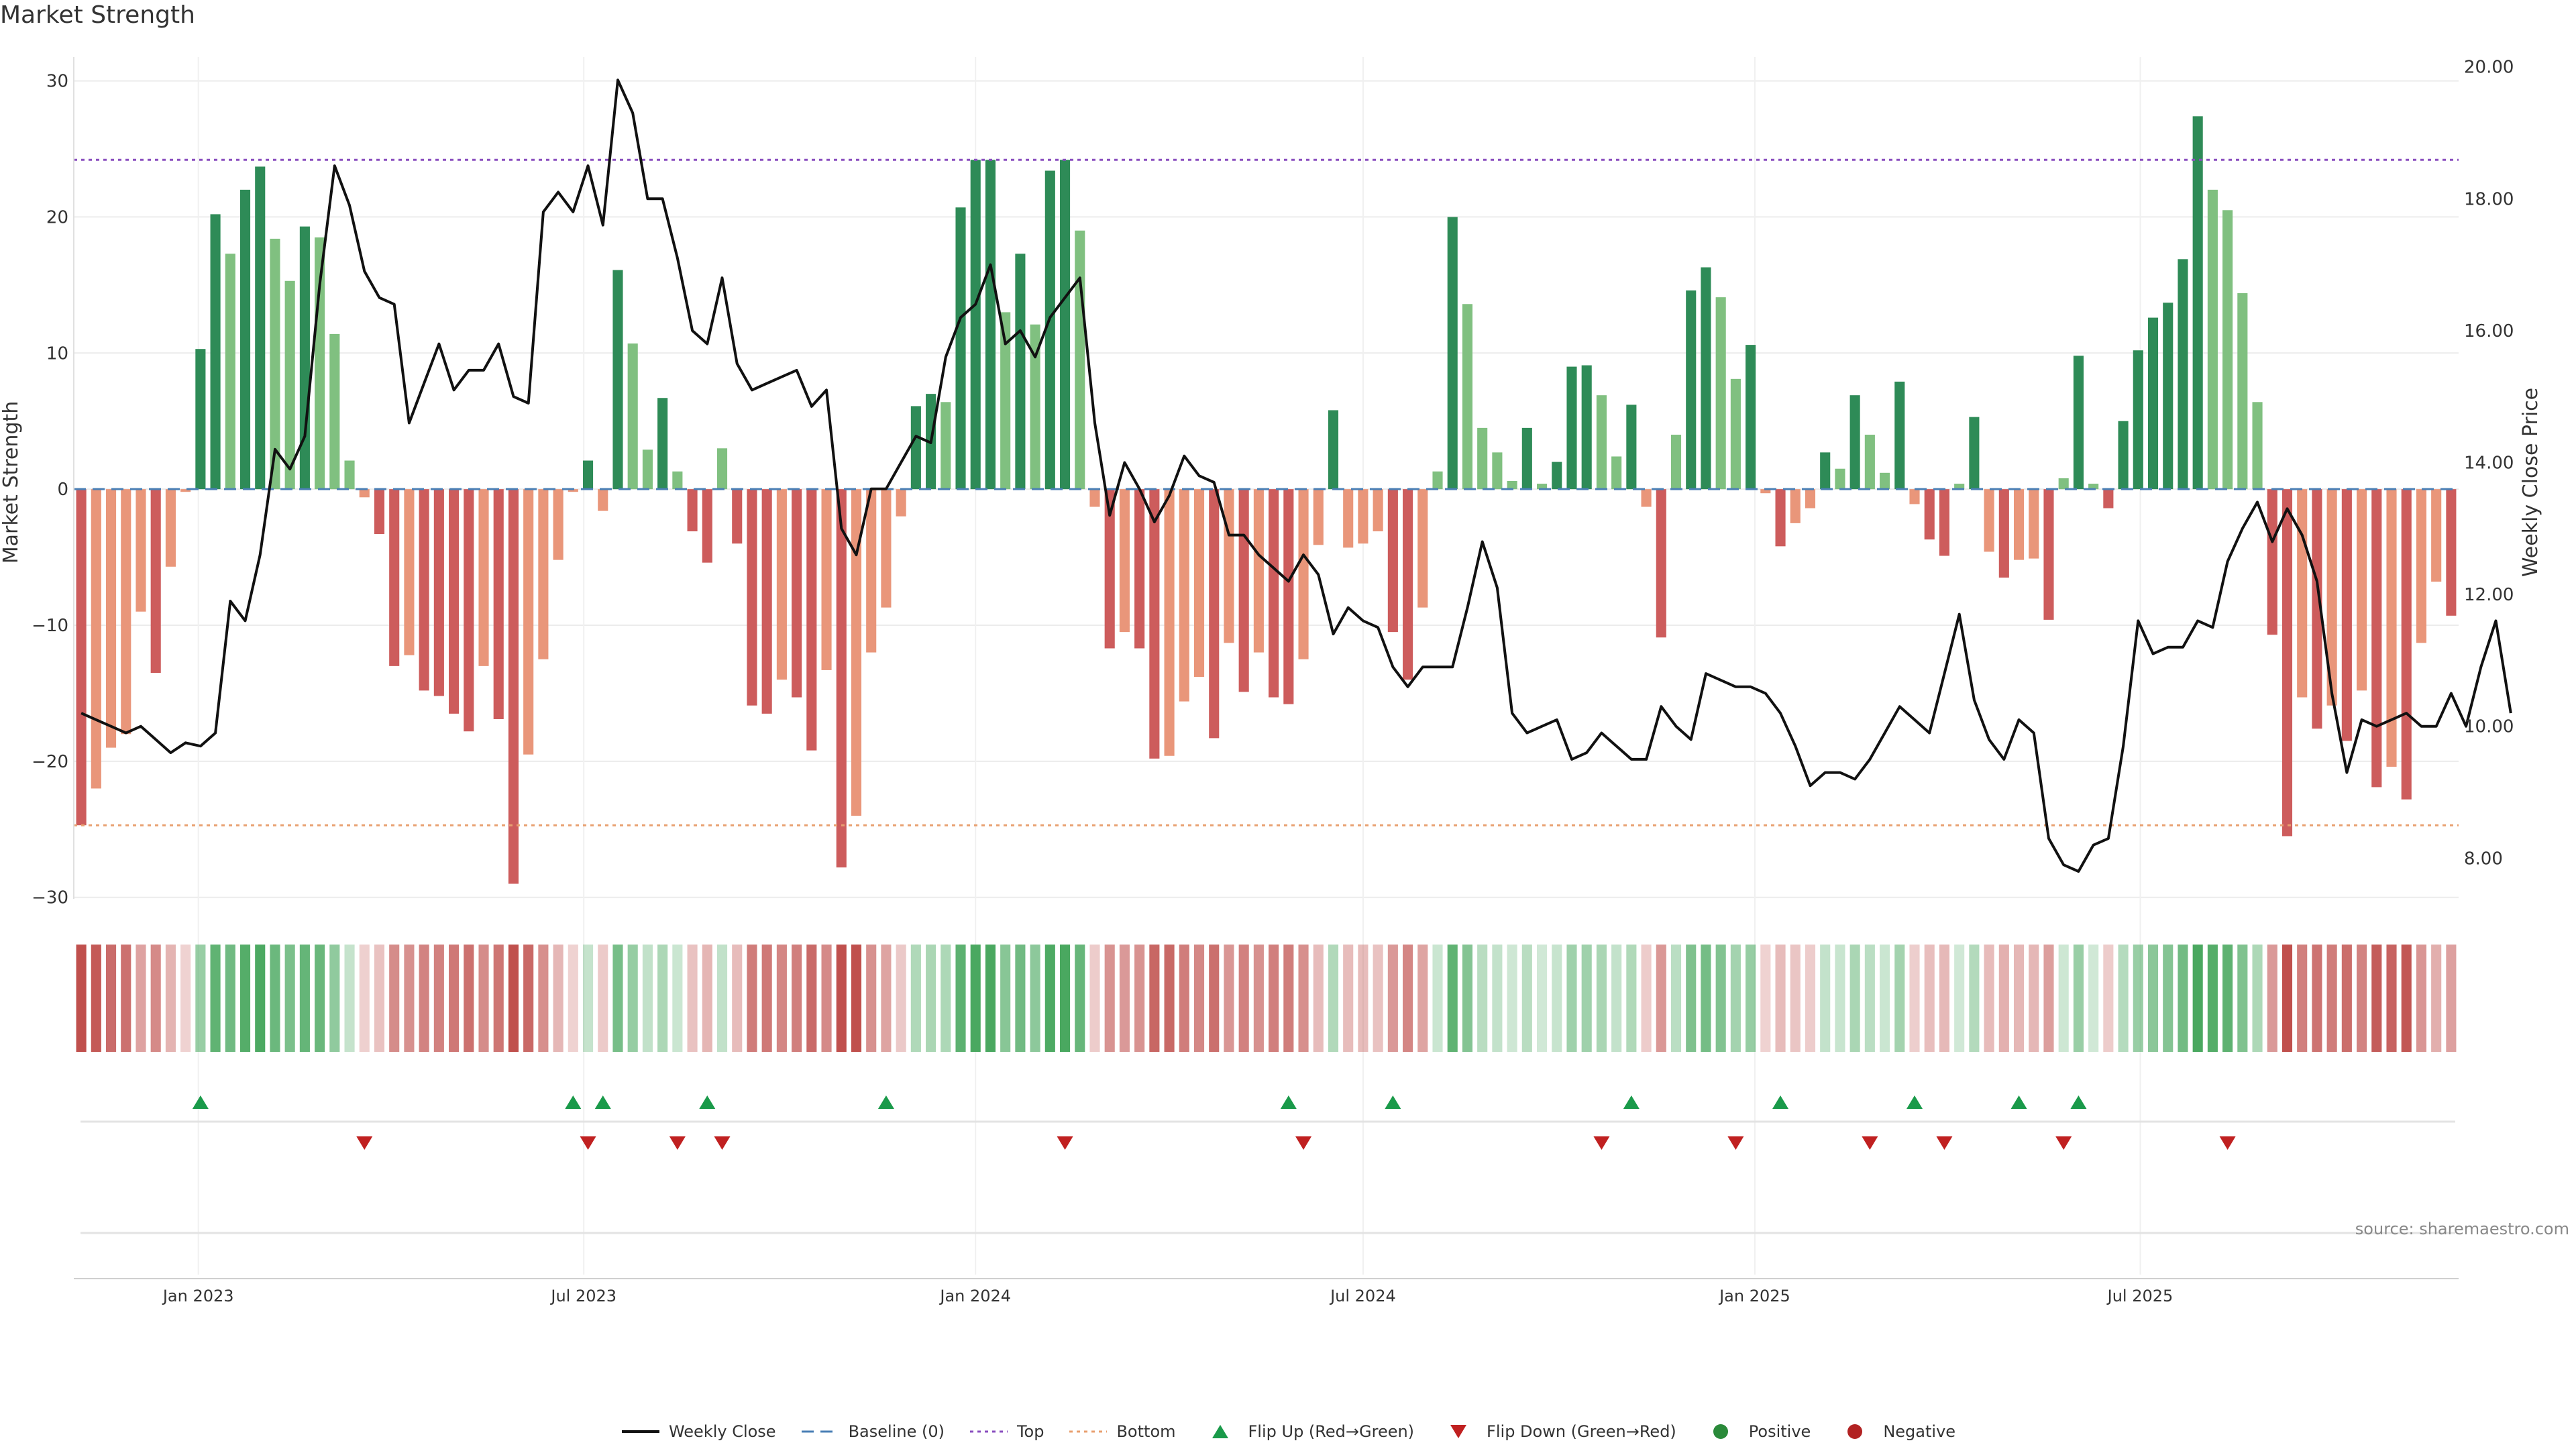 The height and width of the screenshot is (1449, 2576). I want to click on left-tick-label: −30, so click(50, 898).